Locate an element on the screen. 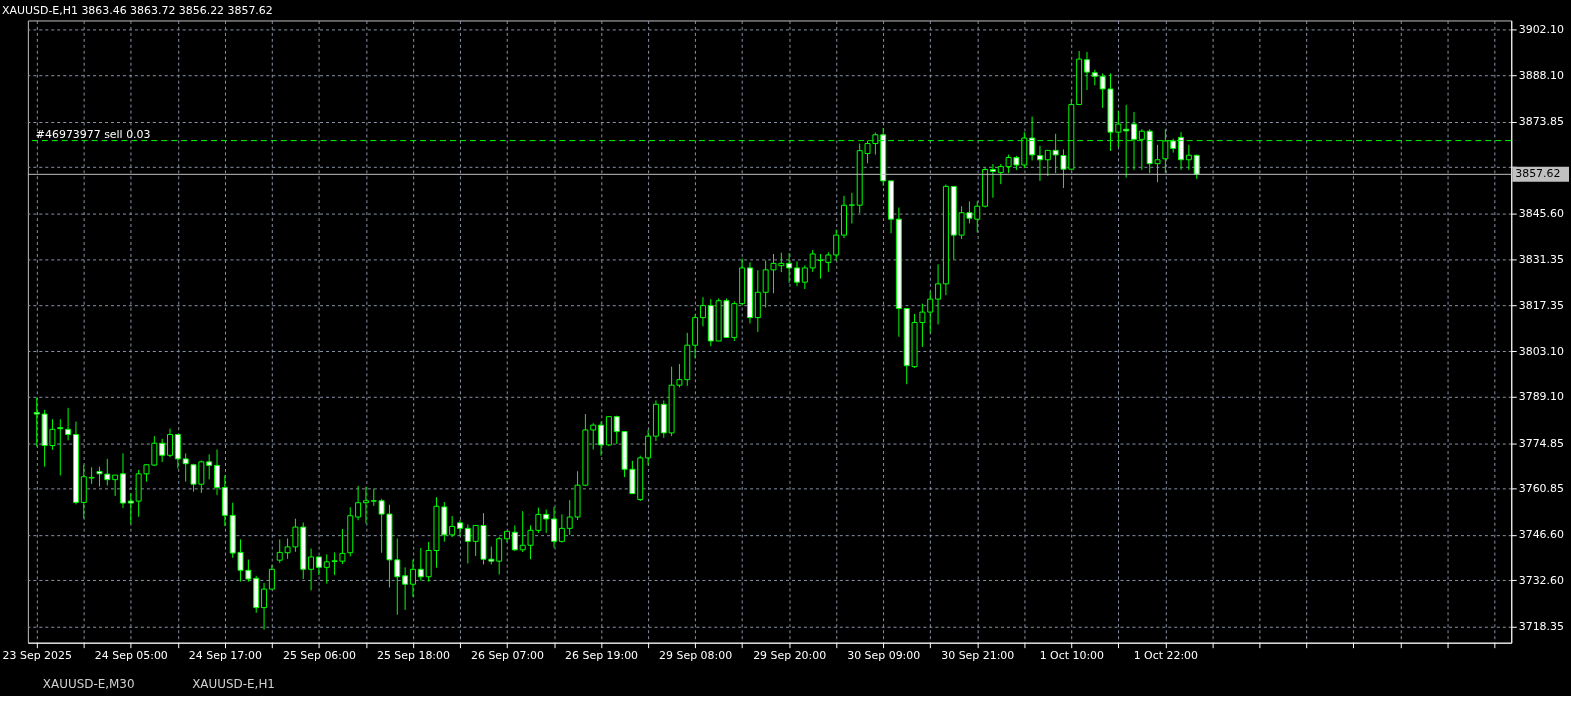  y-tick-label: 3831.35 is located at coordinates (1541, 260).